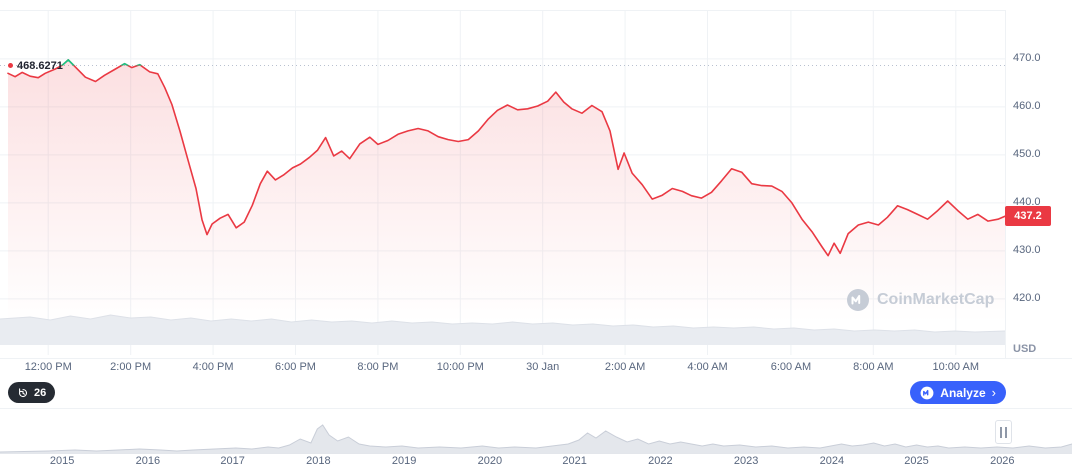 This screenshot has height=470, width=1072. I want to click on year-axis-label: 2019, so click(404, 461).